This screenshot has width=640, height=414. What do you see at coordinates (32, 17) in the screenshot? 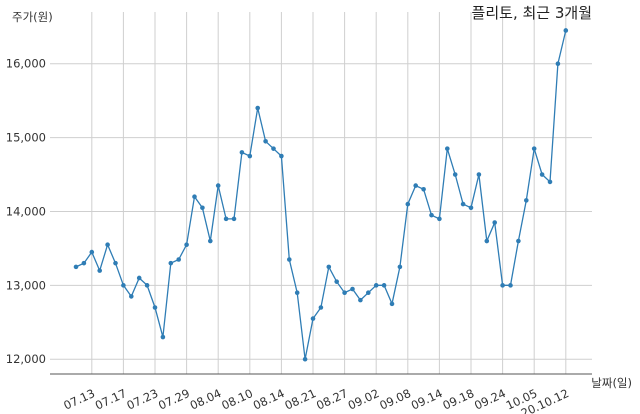
I see `y-axis-label: 주가(원)` at bounding box center [32, 17].